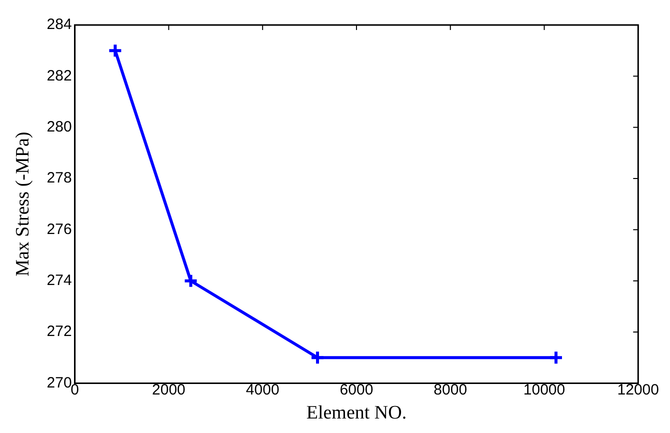 Image resolution: width=670 pixels, height=433 pixels. What do you see at coordinates (59, 331) in the screenshot?
I see `y-tick-label: 272` at bounding box center [59, 331].